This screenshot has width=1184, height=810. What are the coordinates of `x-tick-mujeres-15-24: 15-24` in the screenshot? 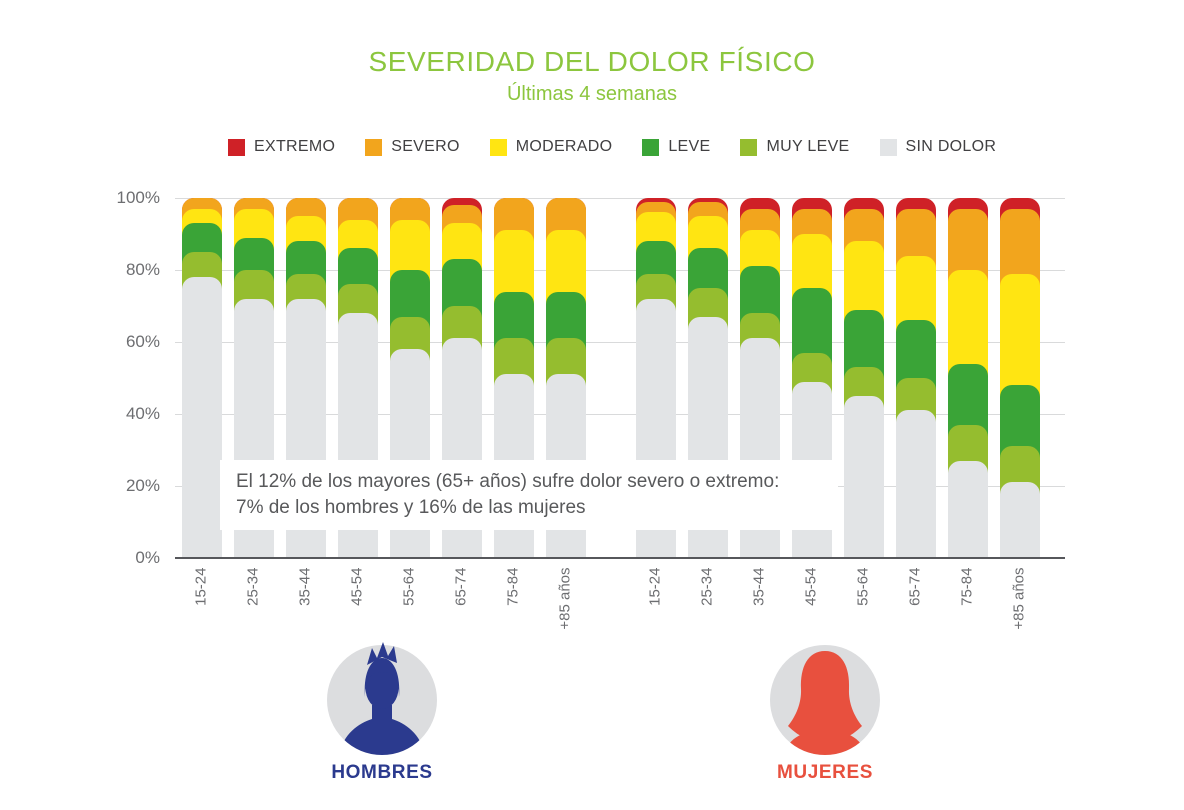 It's located at (654, 586).